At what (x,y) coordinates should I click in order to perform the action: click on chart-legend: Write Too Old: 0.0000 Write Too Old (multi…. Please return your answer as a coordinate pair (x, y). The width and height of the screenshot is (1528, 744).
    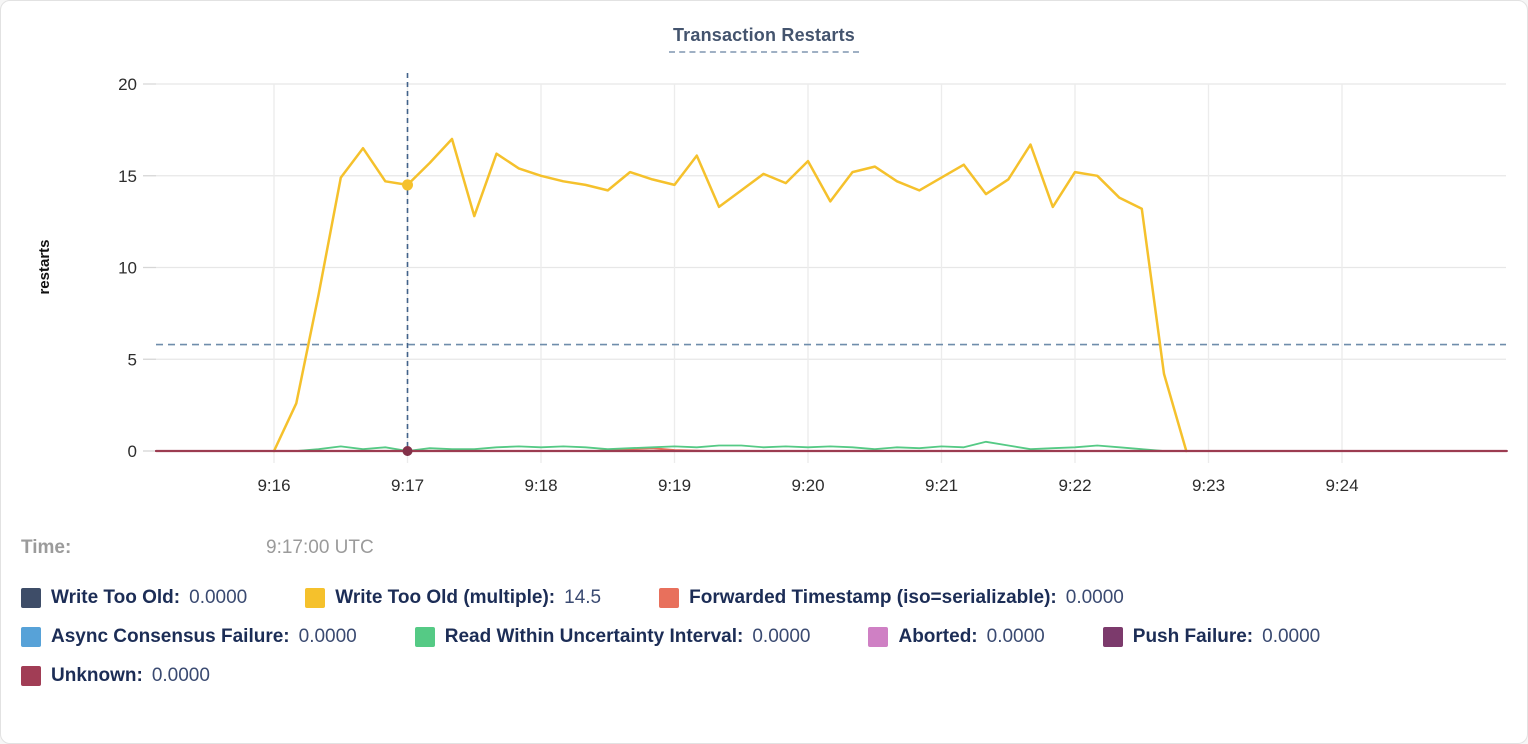
    Looking at the image, I should click on (761, 637).